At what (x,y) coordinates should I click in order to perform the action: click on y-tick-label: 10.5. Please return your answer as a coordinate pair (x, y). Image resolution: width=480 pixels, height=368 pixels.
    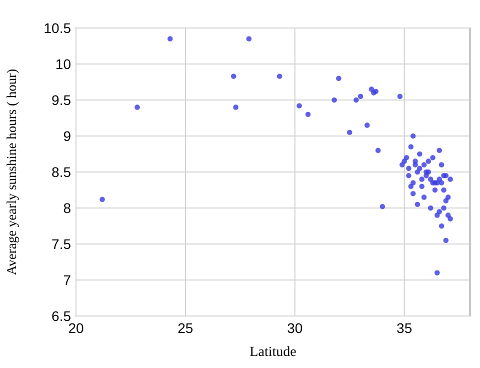
    Looking at the image, I should click on (58, 28).